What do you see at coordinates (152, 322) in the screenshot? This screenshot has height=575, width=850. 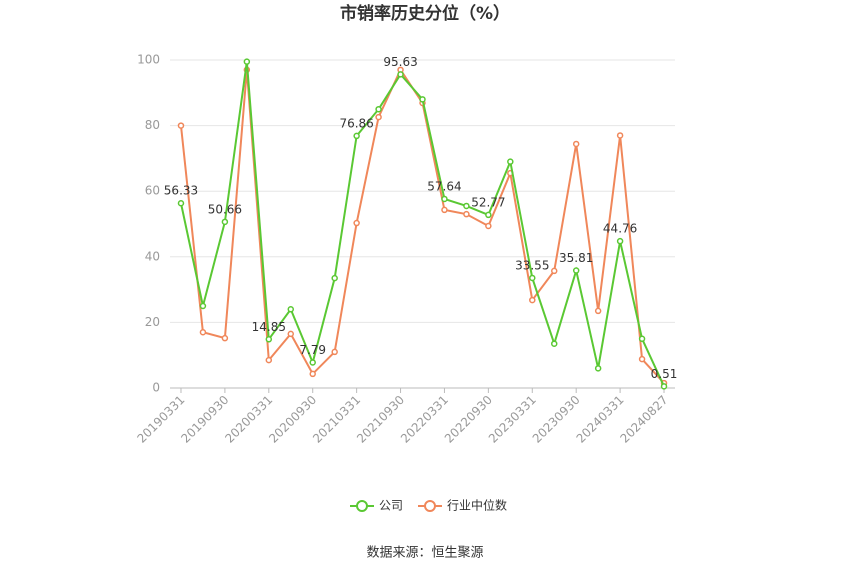 I see `y-tick-label: 20` at bounding box center [152, 322].